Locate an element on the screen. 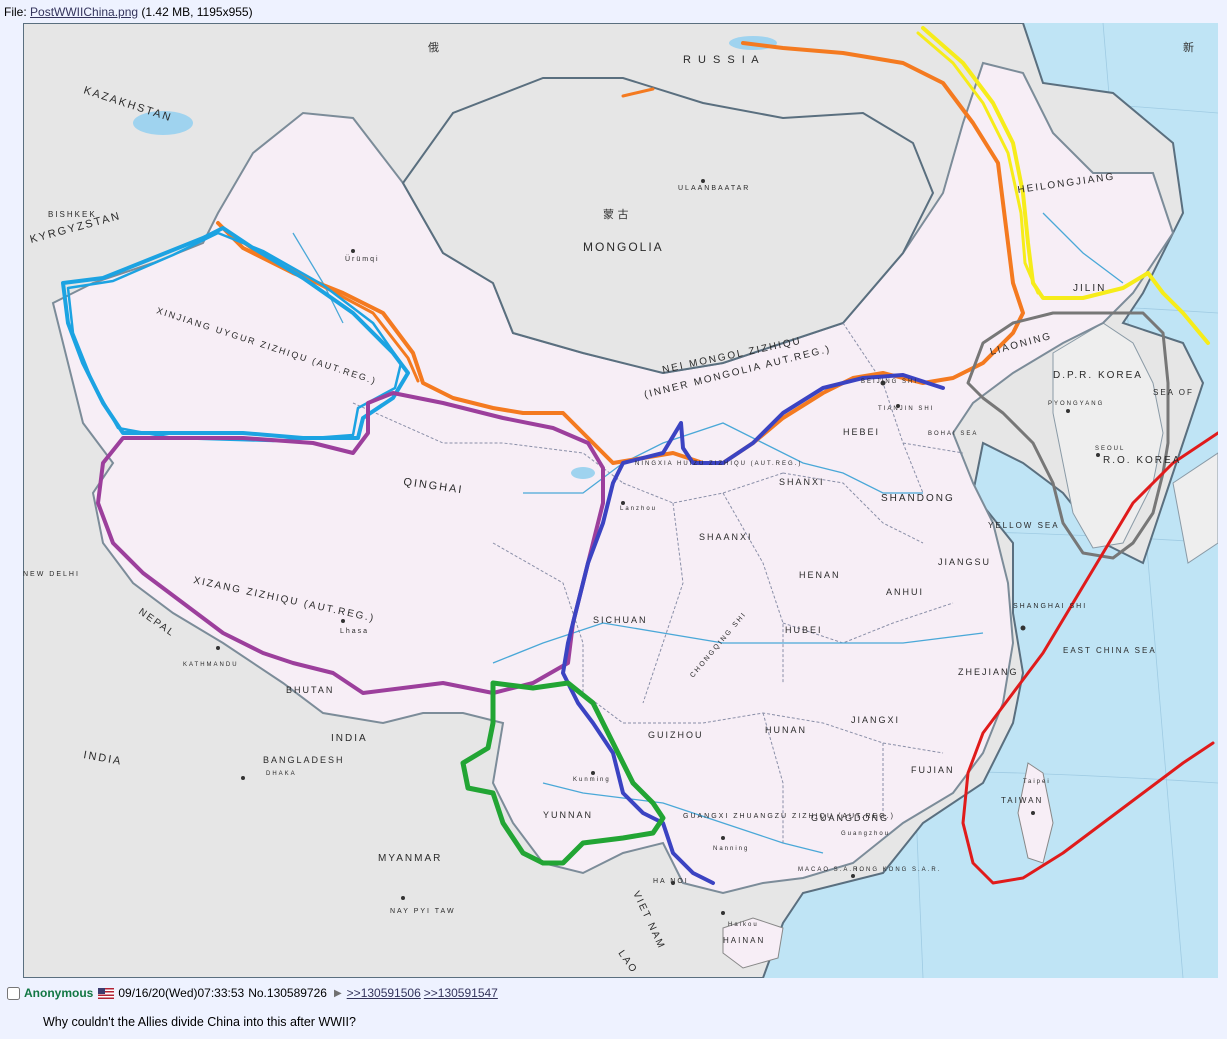  label-cn-mongolia: 蒙 古 is located at coordinates (616, 214).